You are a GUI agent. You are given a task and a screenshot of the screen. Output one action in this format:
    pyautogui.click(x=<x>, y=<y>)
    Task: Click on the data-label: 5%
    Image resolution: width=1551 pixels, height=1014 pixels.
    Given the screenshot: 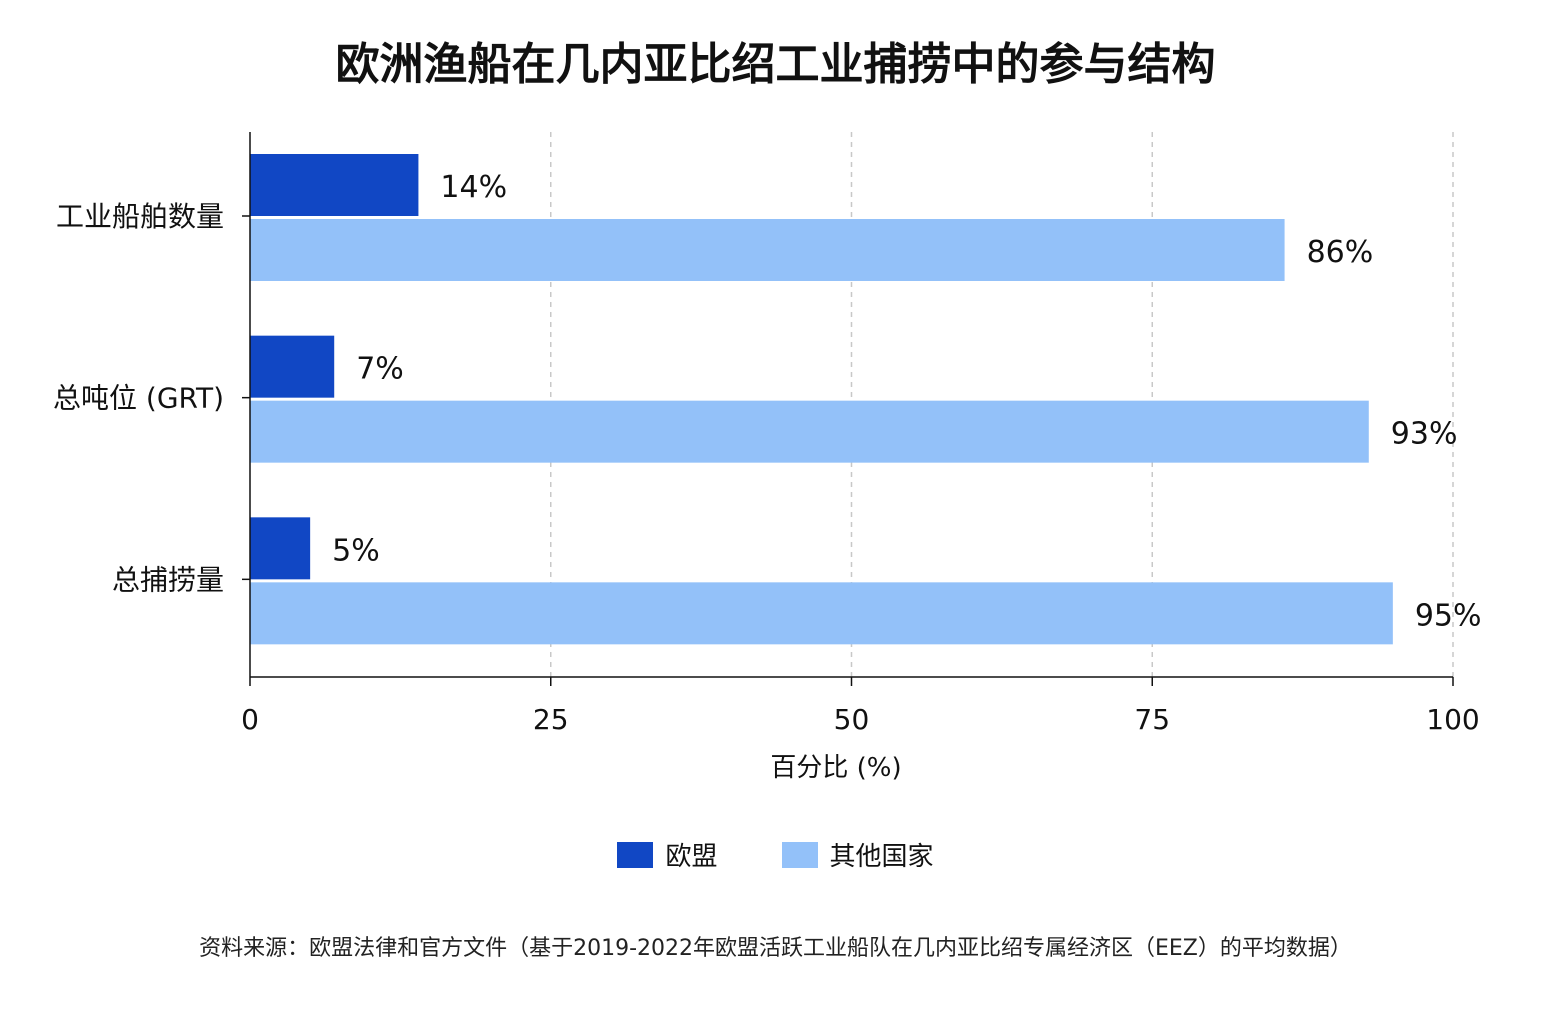 What is the action you would take?
    pyautogui.click(x=356, y=550)
    